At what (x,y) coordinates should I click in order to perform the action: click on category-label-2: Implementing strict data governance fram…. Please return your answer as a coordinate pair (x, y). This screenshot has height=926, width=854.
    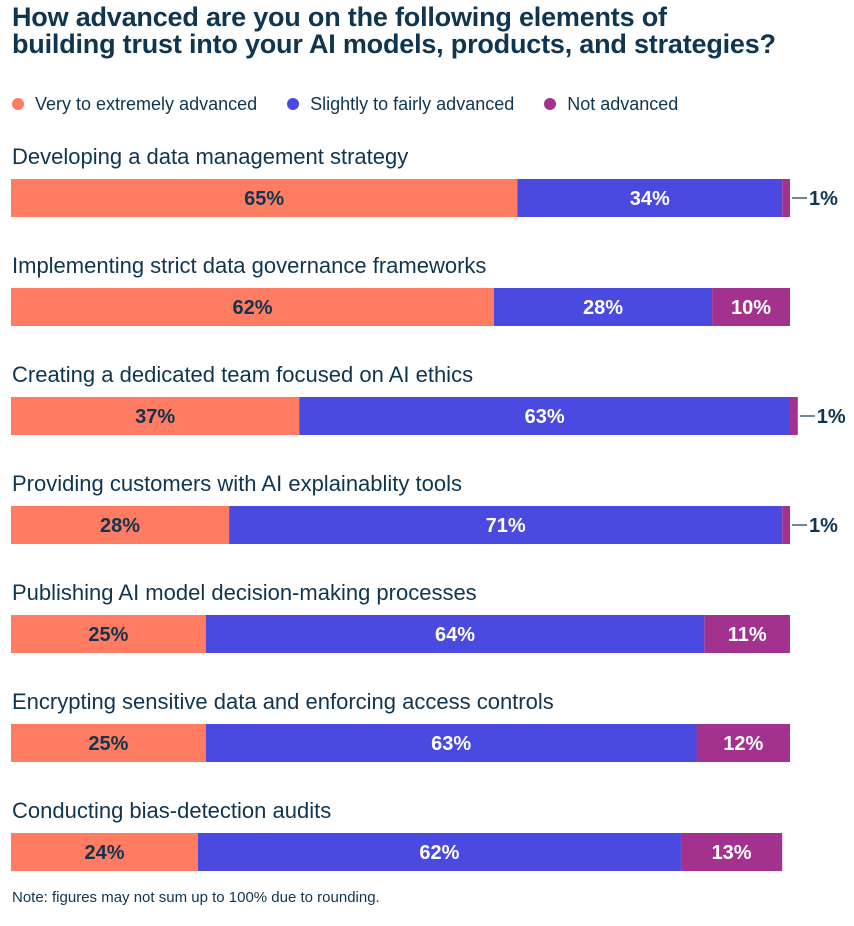
    Looking at the image, I should click on (249, 265).